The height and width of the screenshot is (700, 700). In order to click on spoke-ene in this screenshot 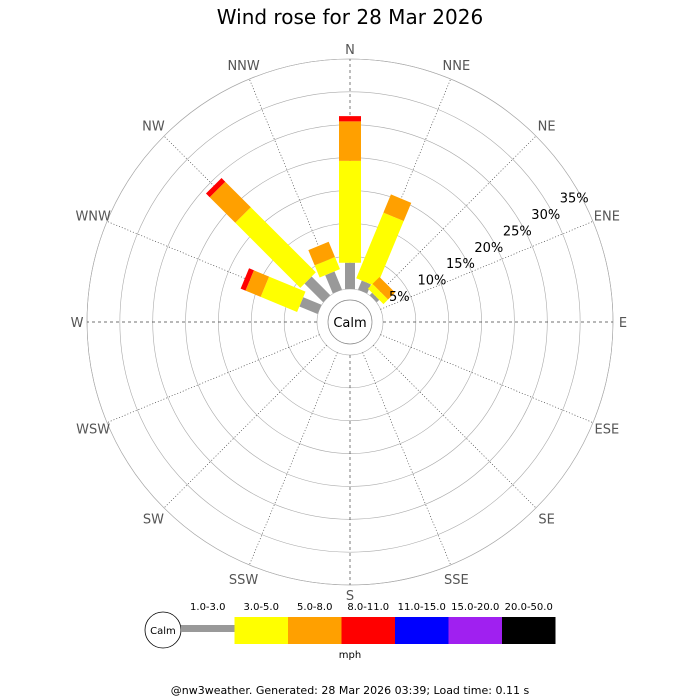, I will do `click(487, 265)`.